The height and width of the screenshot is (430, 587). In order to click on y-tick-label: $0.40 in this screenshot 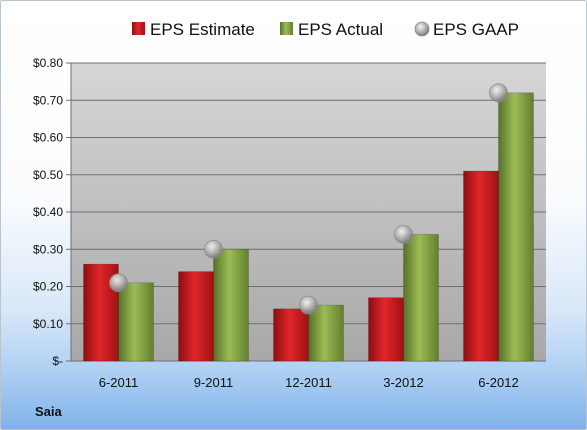, I will do `click(48, 212)`.